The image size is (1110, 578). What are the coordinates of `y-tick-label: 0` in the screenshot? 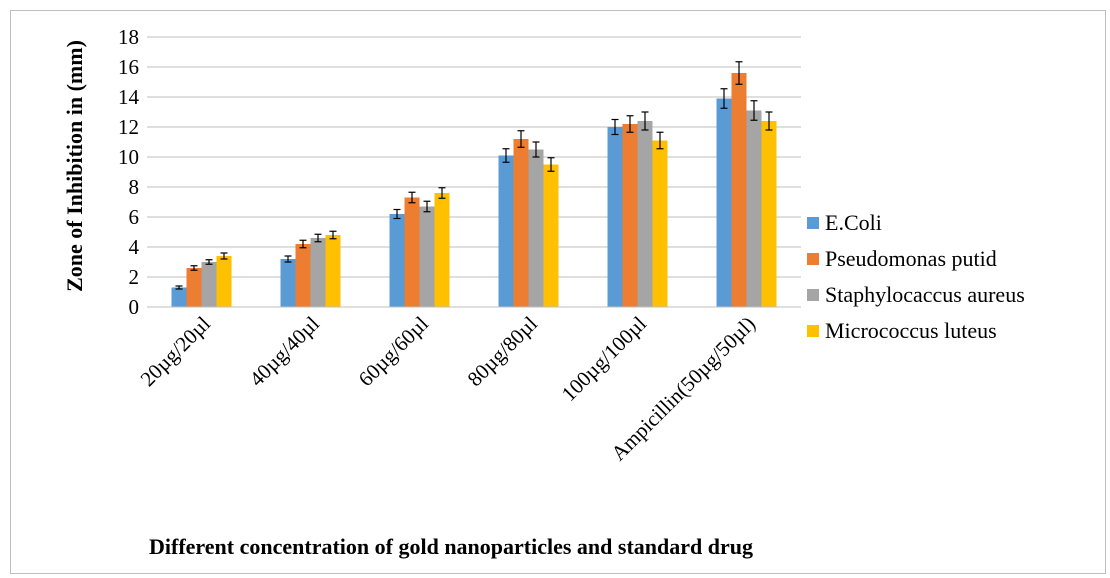 It's located at (134, 307).